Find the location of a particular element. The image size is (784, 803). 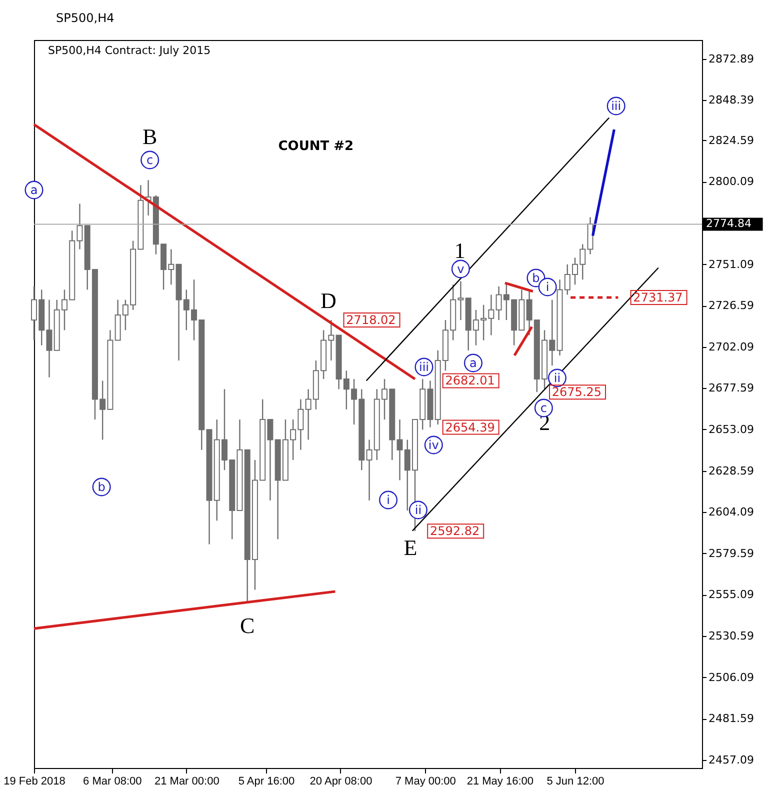

annotation: 2682.01 is located at coordinates (470, 381).